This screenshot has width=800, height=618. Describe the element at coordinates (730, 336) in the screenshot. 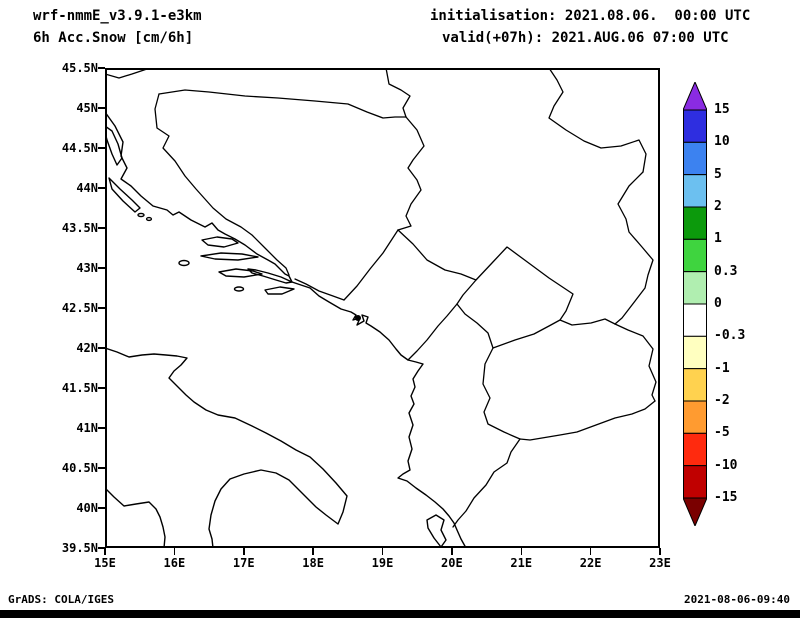

I see `colorbar-level-label: -0.3` at that location.